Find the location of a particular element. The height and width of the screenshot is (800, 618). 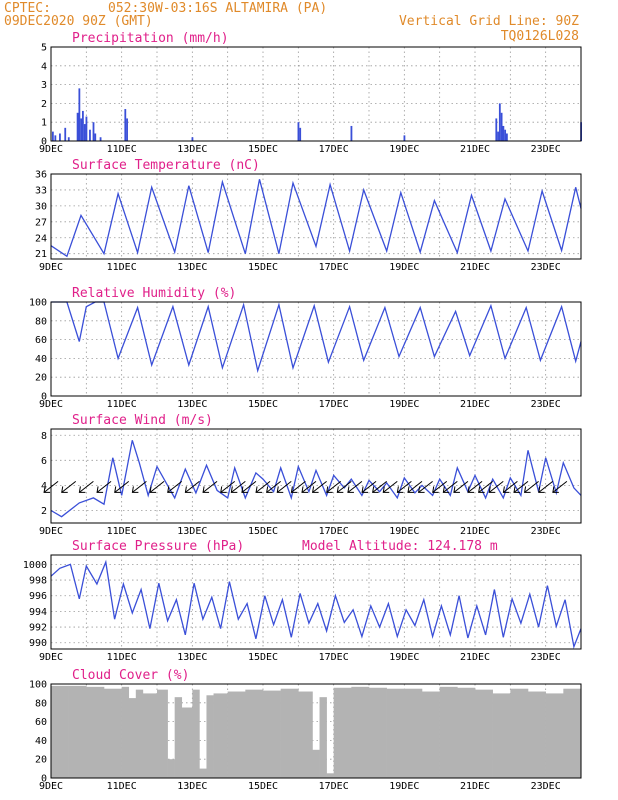

header-location: 052:30W-03:16S ALTAMIRA (PA) is located at coordinates (217, 8).